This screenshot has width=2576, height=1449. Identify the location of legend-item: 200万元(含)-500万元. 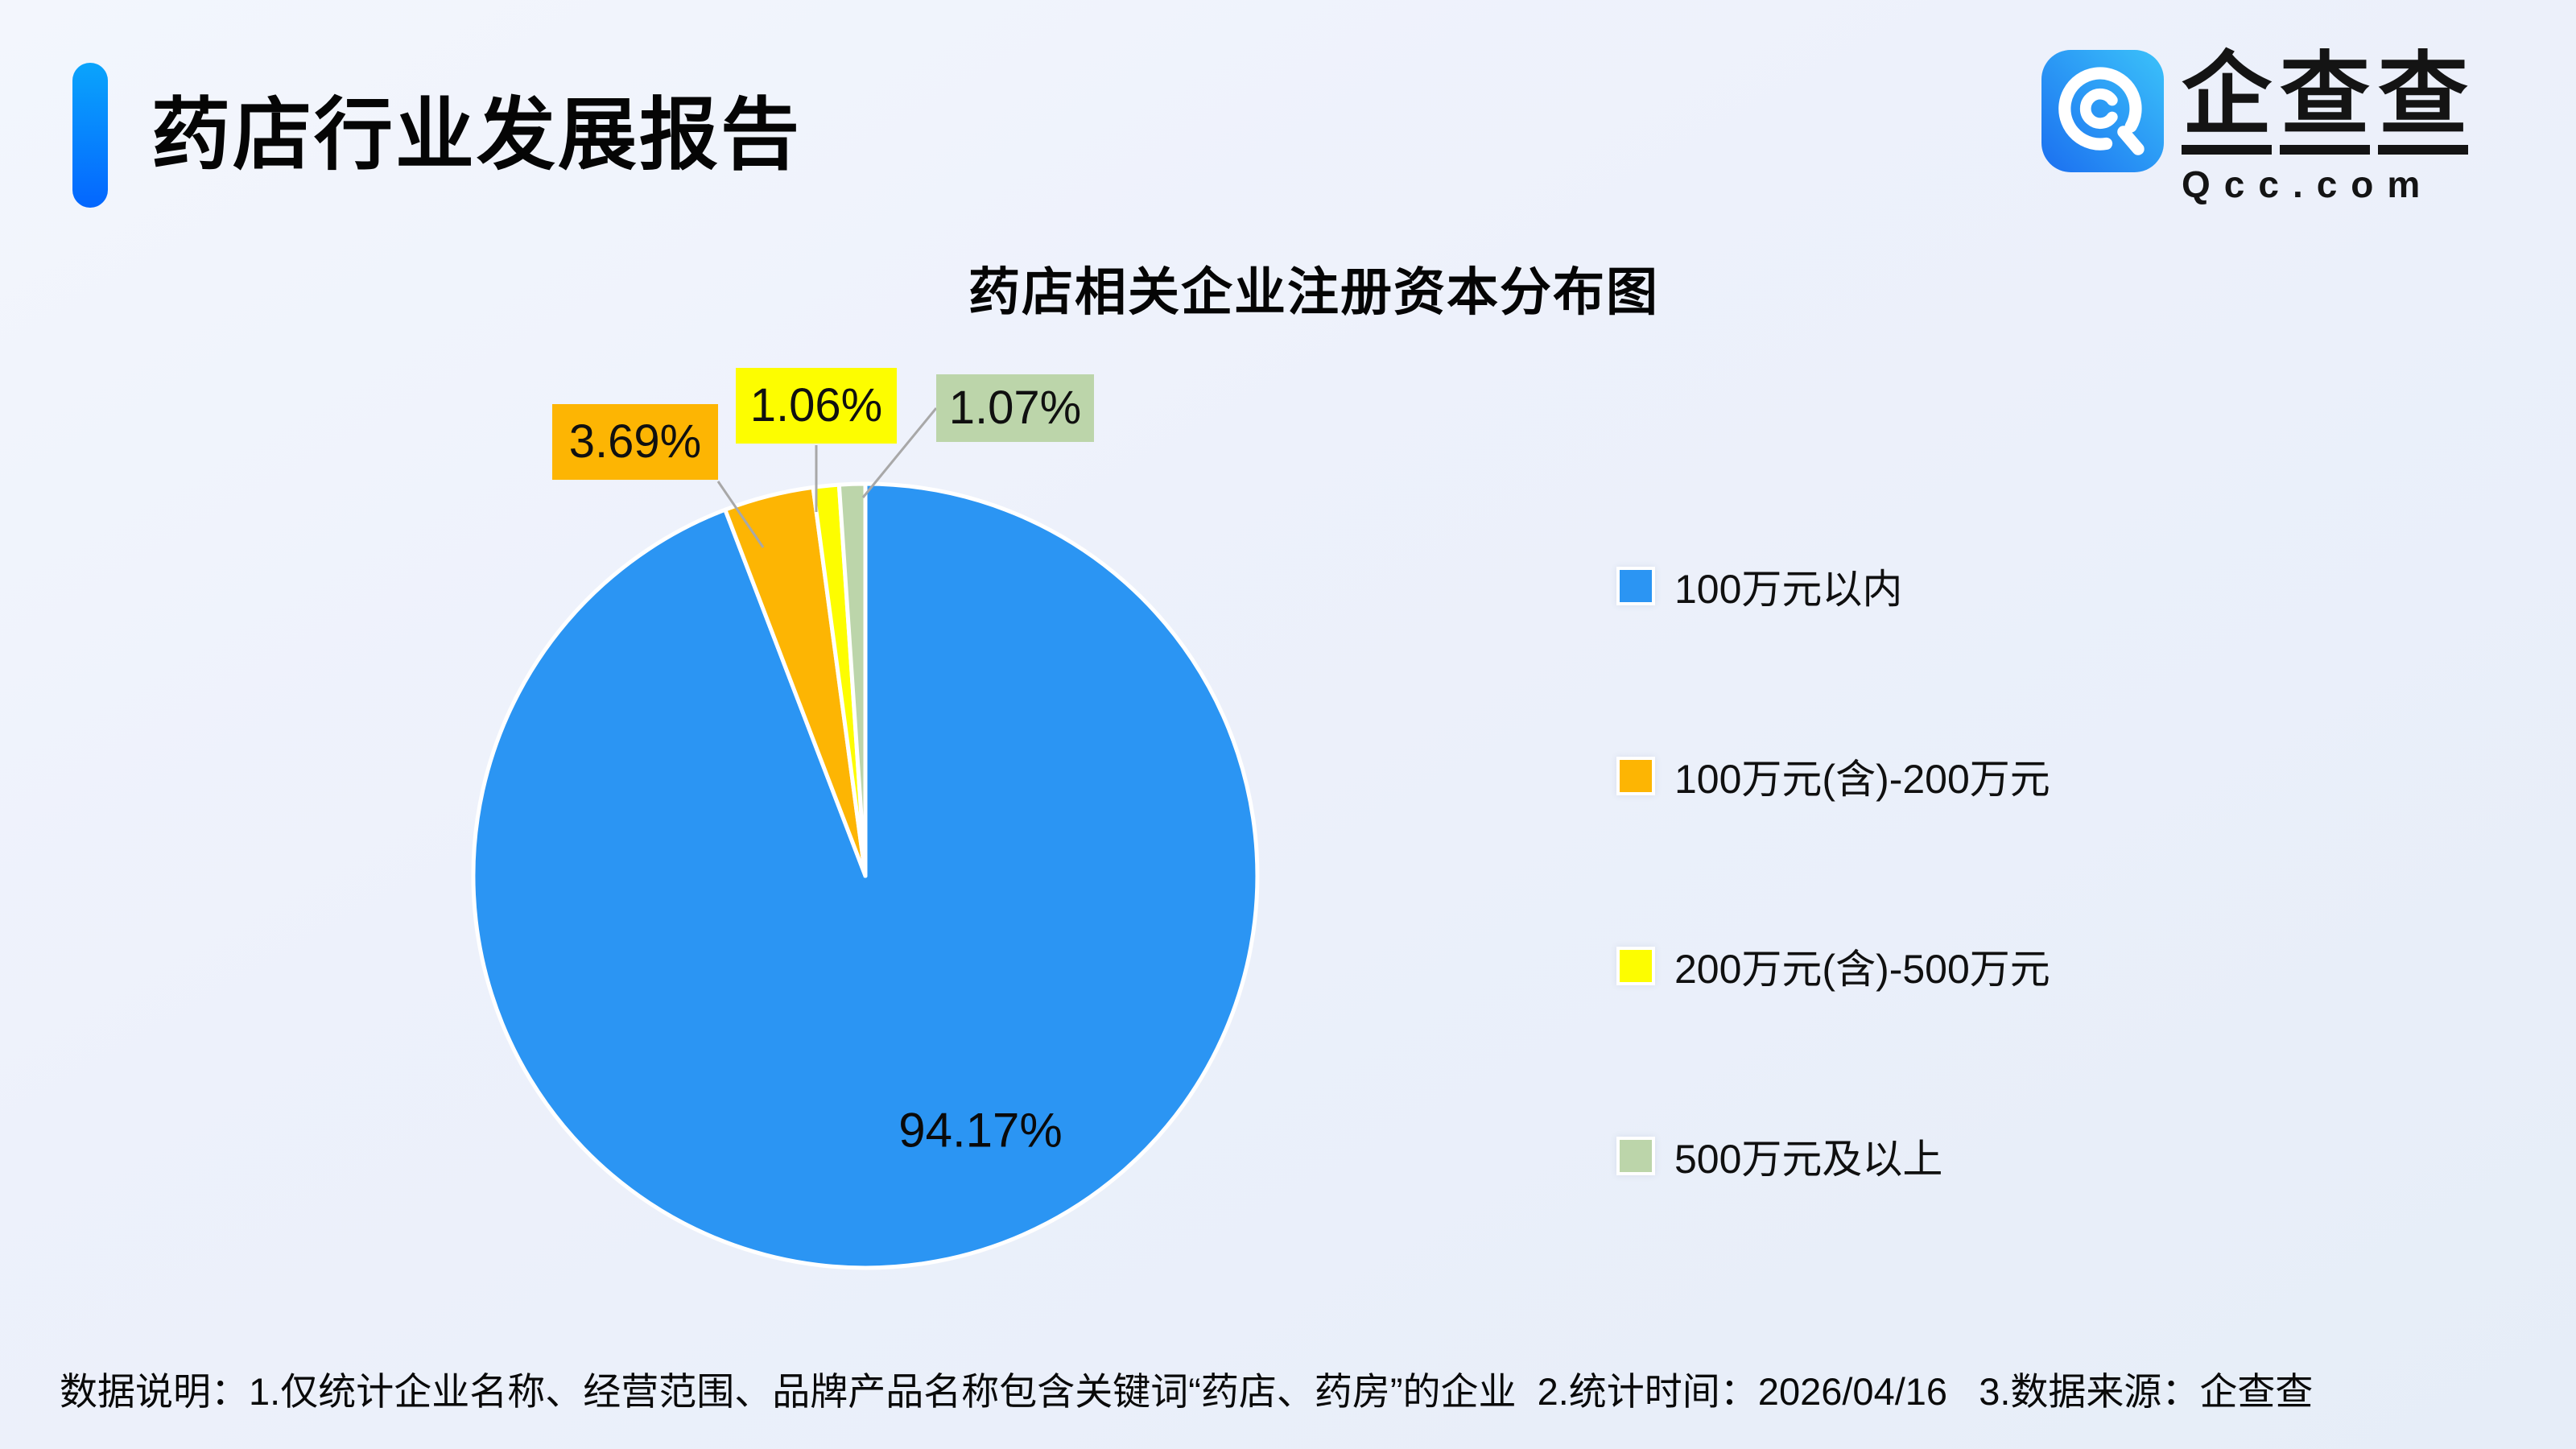
(1833, 966).